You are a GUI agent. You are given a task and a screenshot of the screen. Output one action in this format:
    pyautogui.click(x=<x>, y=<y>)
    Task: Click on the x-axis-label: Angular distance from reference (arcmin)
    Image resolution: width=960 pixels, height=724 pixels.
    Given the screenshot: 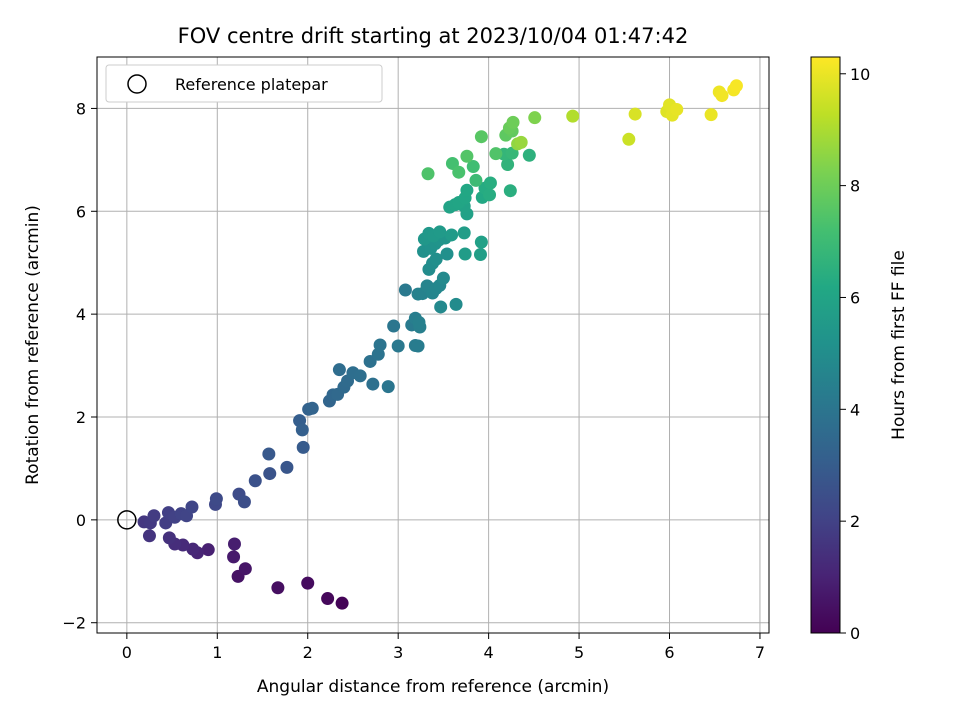 What is the action you would take?
    pyautogui.click(x=433, y=687)
    